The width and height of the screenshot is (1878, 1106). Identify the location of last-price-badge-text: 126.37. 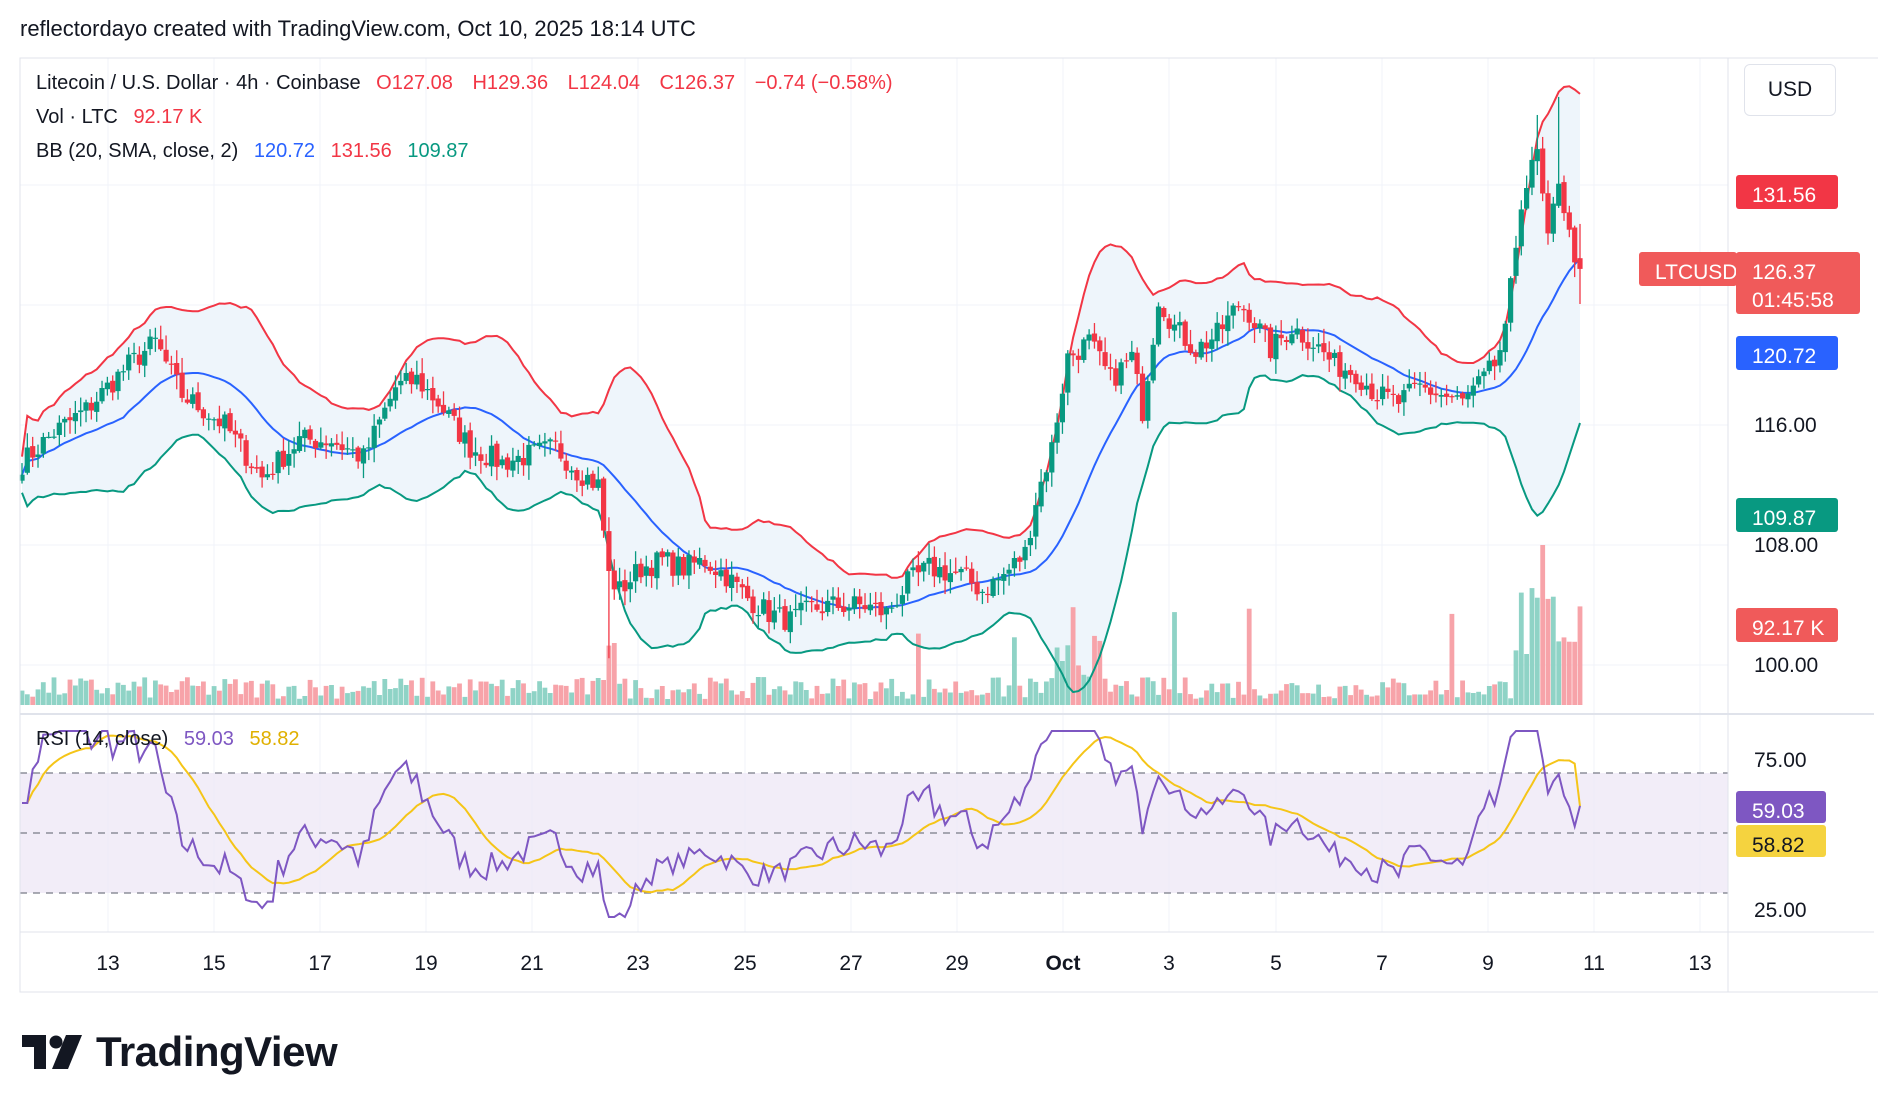
(1784, 272).